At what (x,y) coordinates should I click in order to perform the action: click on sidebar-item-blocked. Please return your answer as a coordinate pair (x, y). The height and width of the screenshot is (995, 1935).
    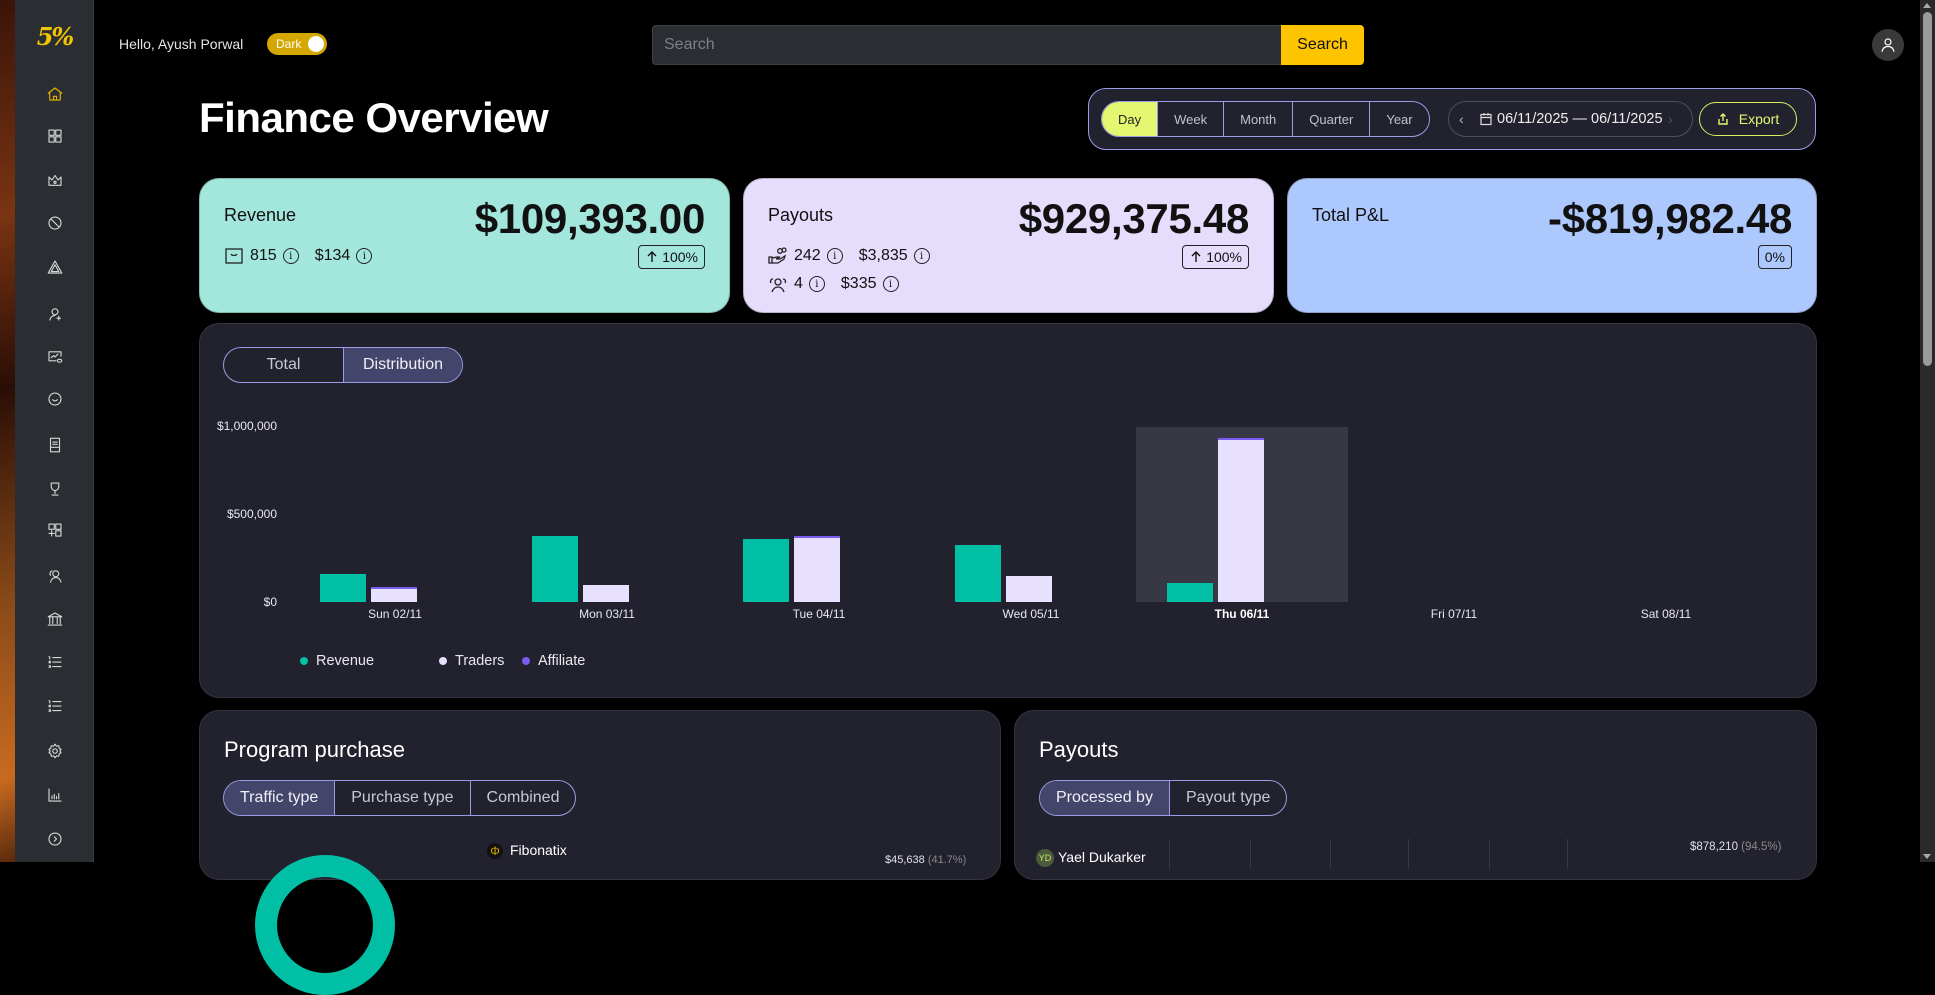
    Looking at the image, I should click on (54, 223).